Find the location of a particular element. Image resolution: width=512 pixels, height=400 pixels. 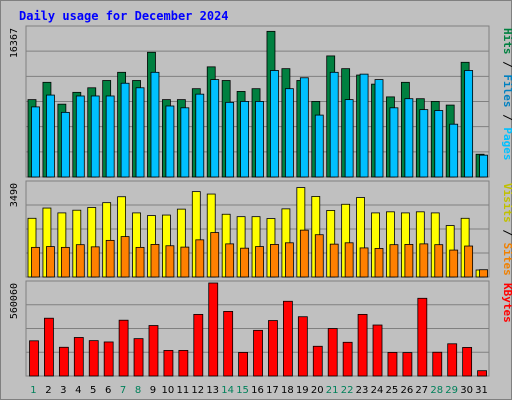

x-tick-label-day-3: 3 is located at coordinates (63, 390).